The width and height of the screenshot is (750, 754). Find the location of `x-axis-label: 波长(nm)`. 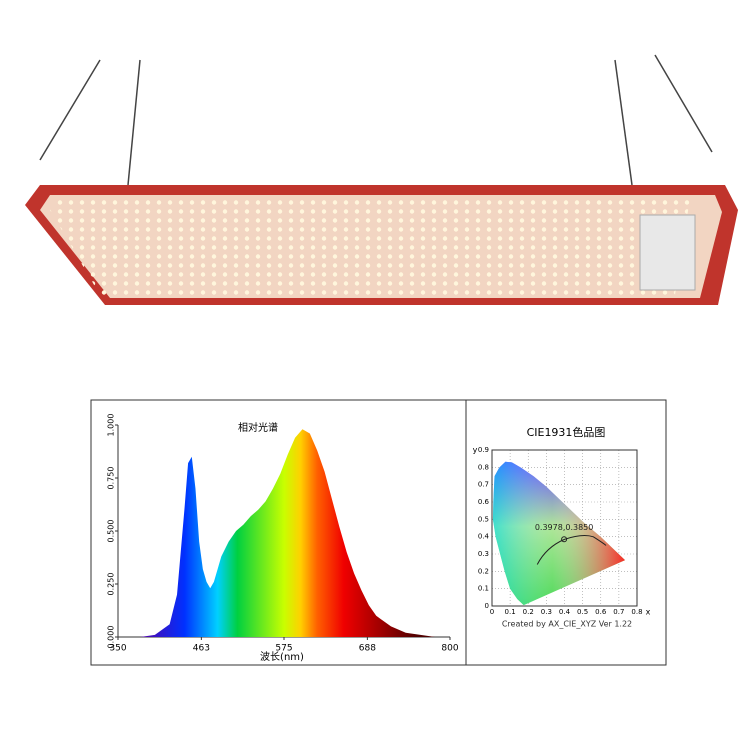

x-axis-label: 波长(nm) is located at coordinates (282, 656).